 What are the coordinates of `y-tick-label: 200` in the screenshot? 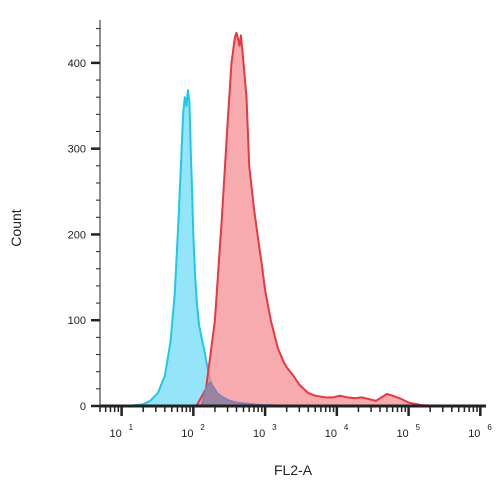 It's located at (77, 235).